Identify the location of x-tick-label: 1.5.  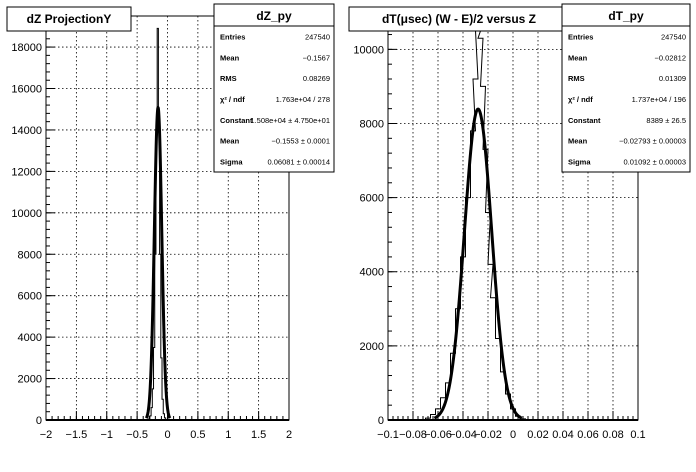
(258, 435).